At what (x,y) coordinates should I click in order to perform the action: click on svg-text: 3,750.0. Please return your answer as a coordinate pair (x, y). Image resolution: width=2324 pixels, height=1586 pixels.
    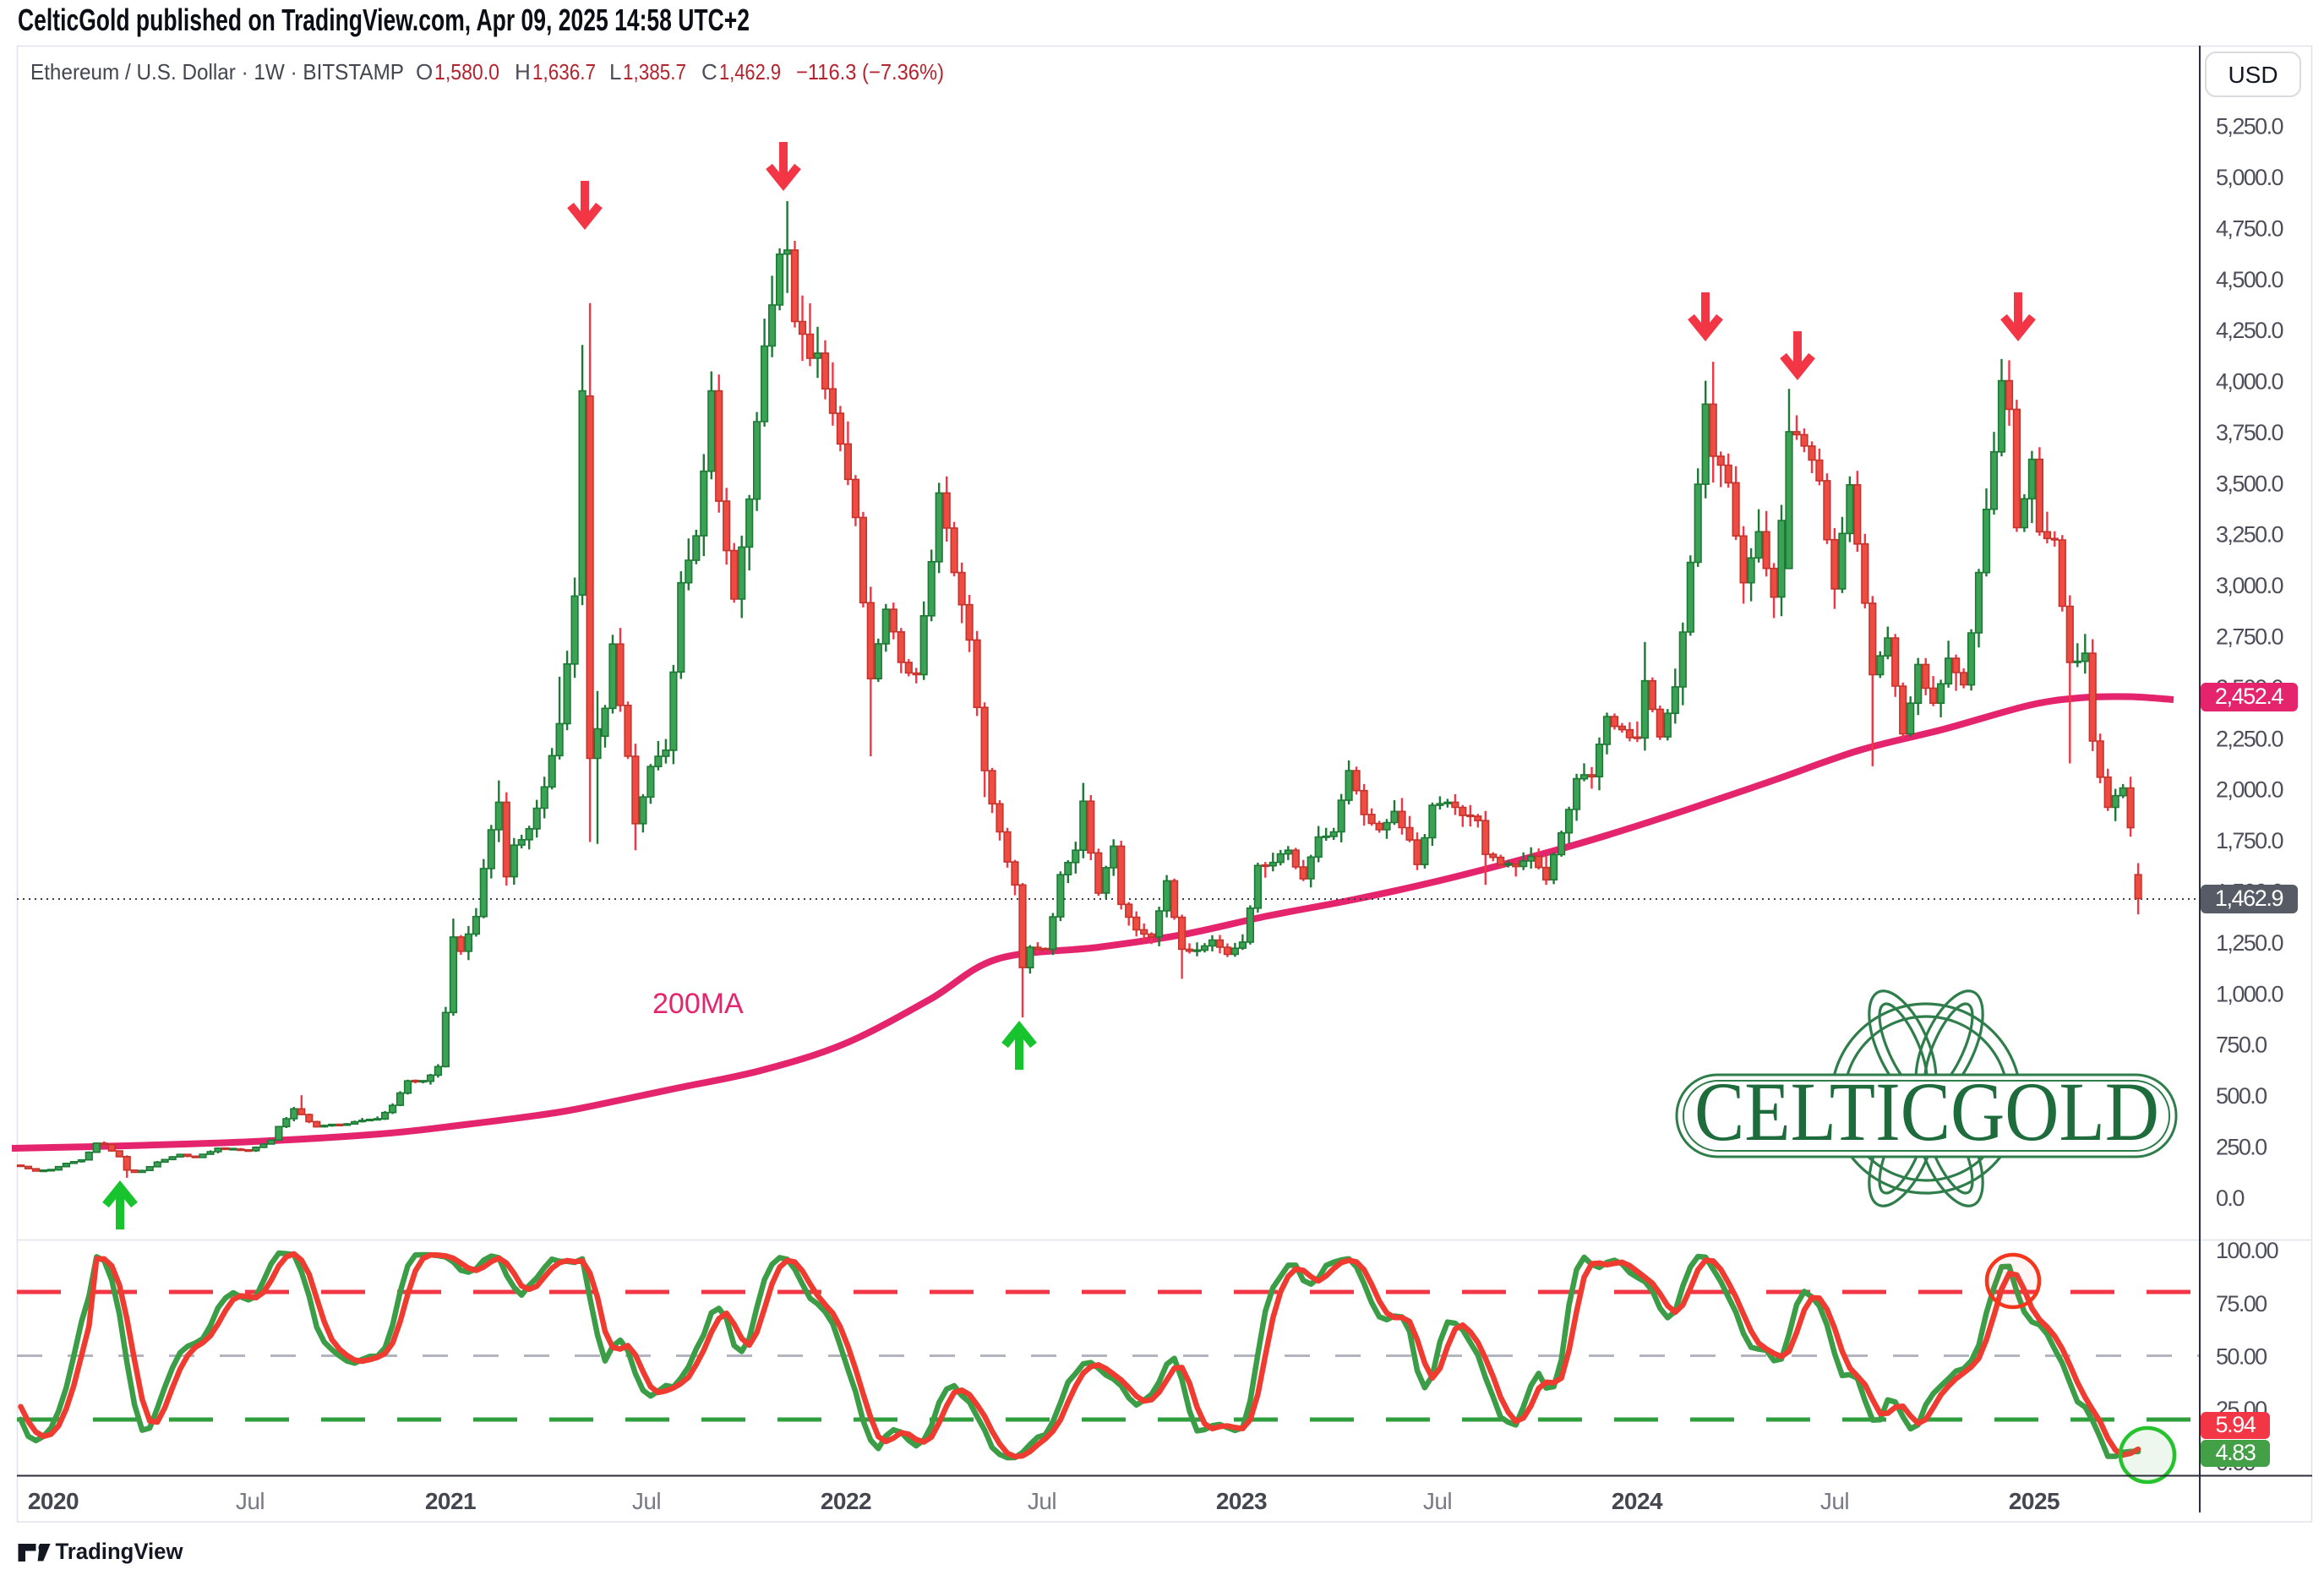
    Looking at the image, I should click on (2249, 432).